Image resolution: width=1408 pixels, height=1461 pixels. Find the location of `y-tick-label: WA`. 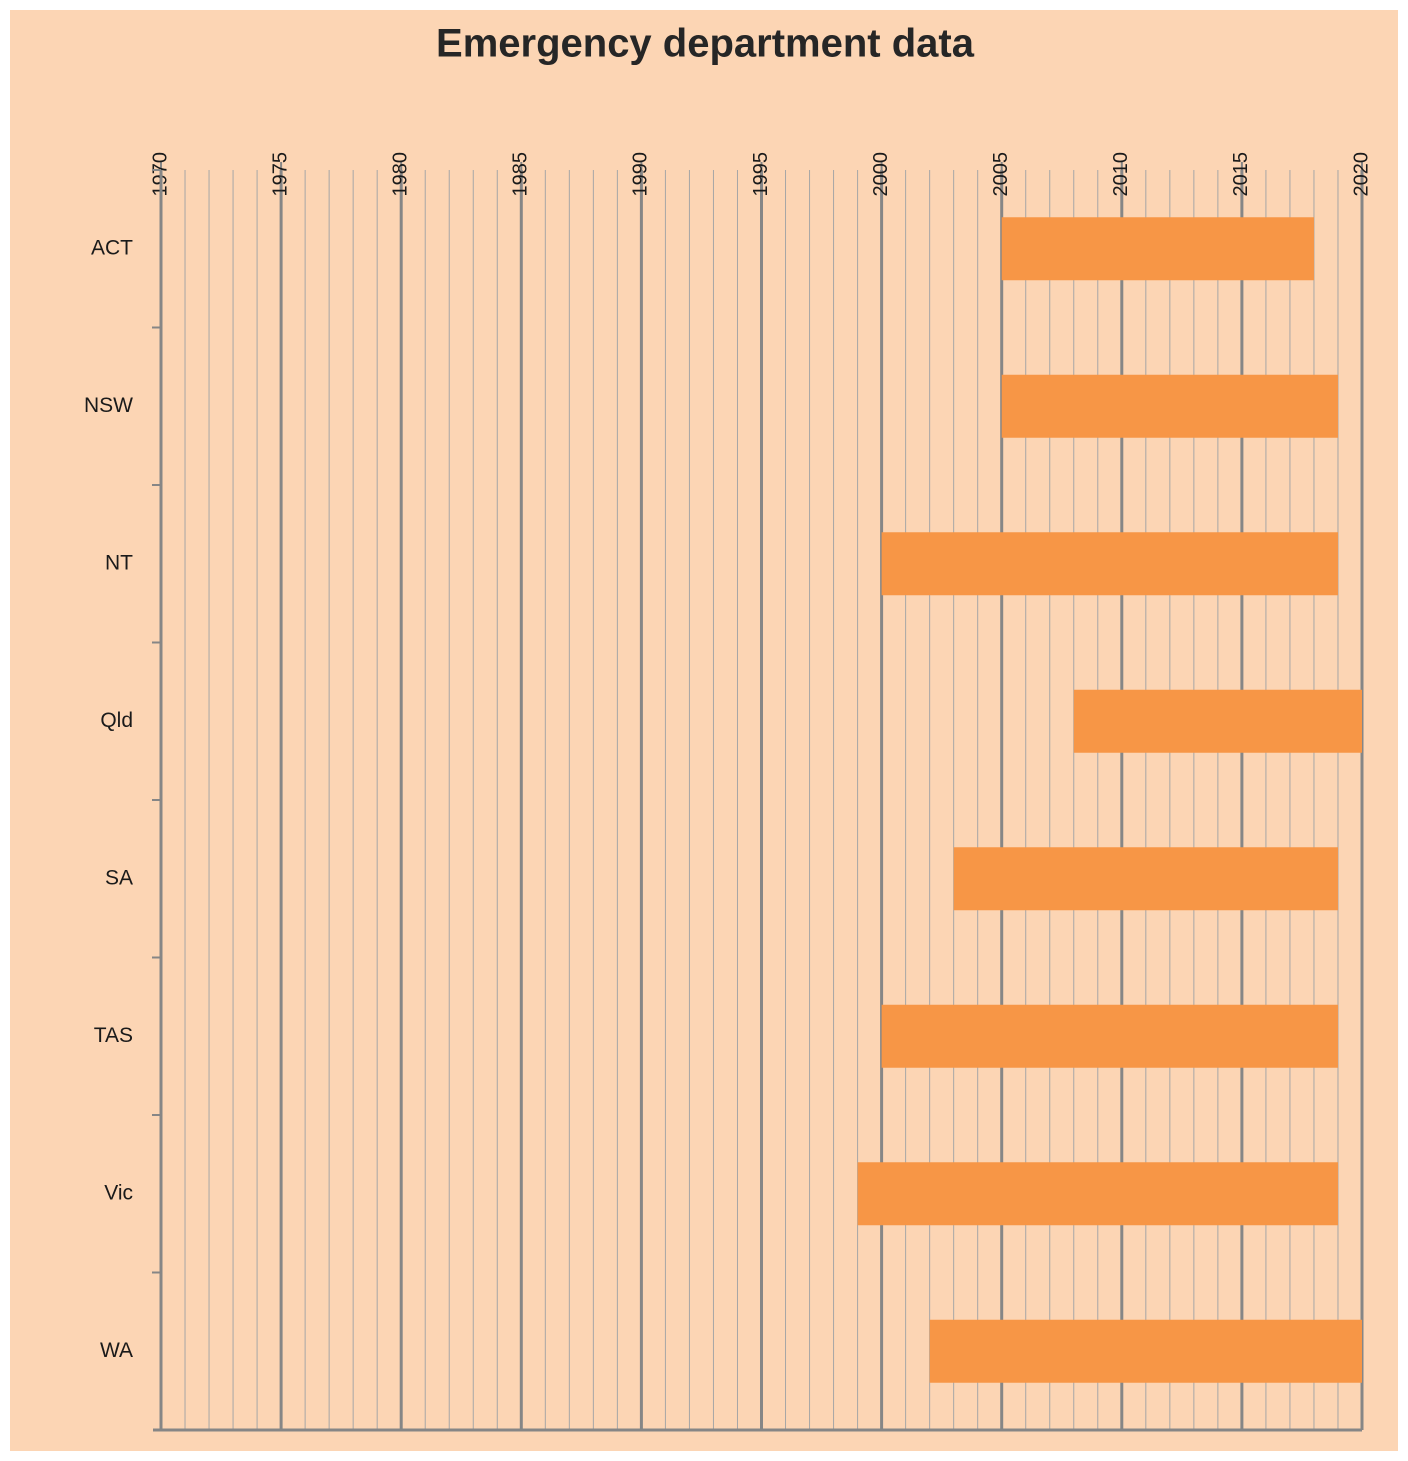

y-tick-label: WA is located at coordinates (116, 1350).